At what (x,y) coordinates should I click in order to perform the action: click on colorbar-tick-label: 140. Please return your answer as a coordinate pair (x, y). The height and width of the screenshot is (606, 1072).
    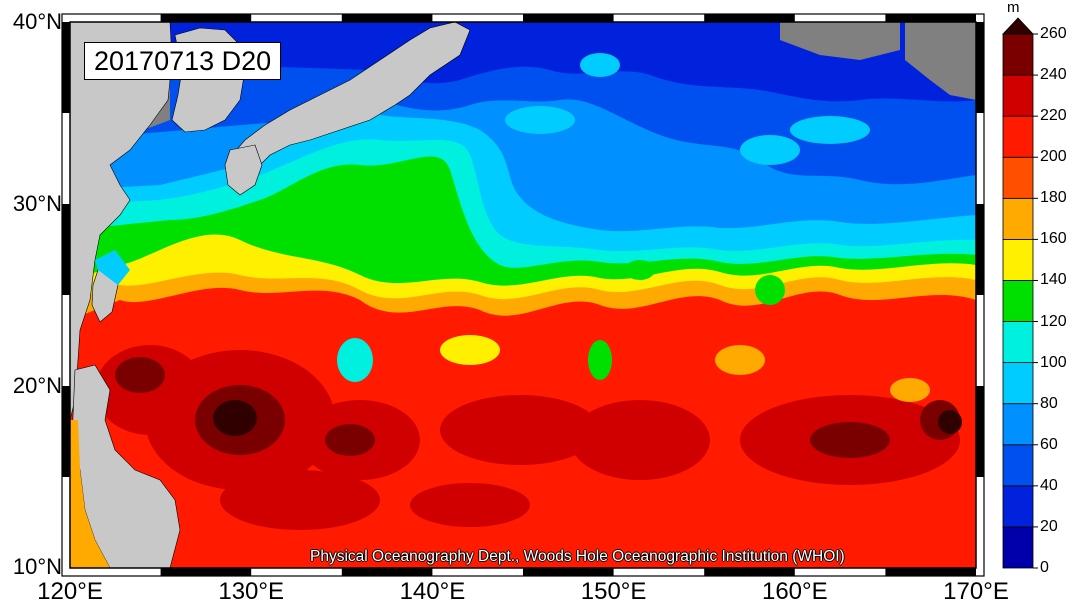
    Looking at the image, I should click on (1053, 280).